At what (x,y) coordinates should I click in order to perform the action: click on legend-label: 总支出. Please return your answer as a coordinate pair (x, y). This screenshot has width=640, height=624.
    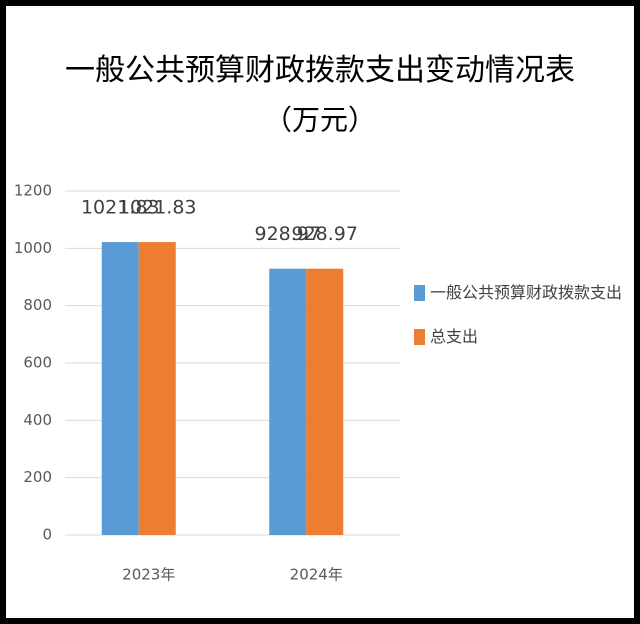
    Looking at the image, I should click on (454, 336).